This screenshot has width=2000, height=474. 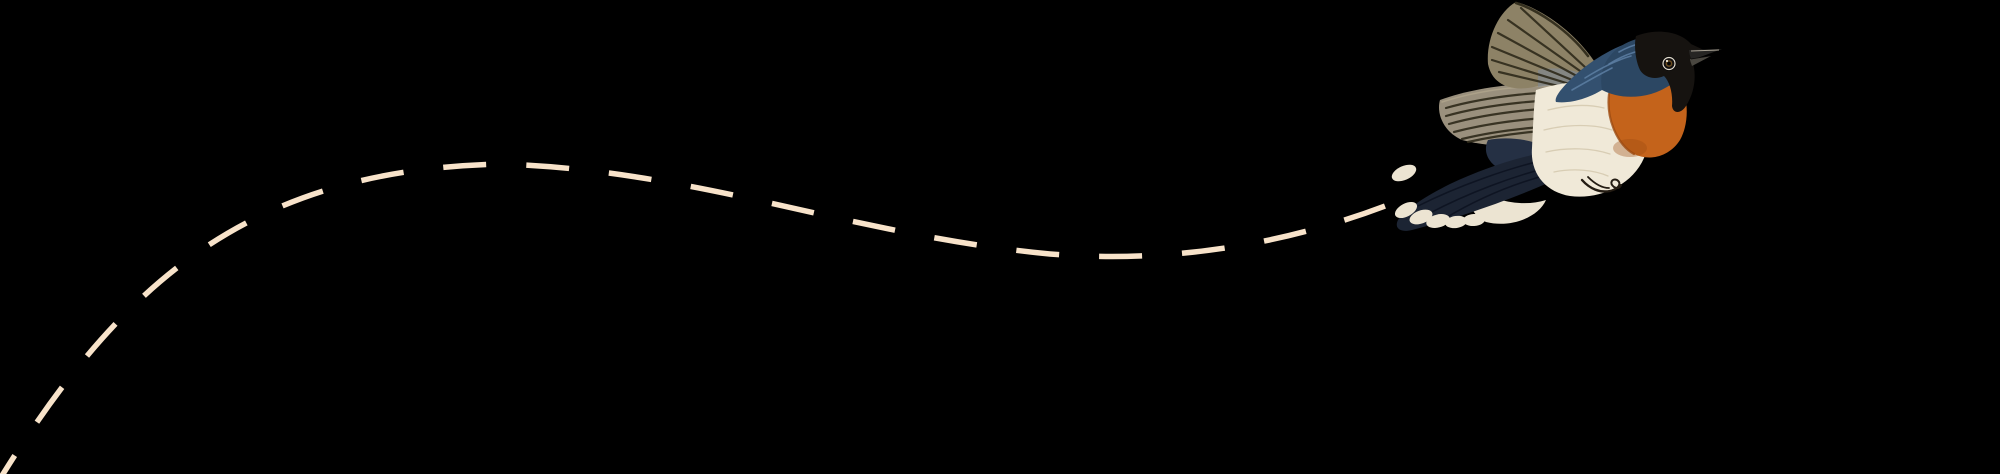 What do you see at coordinates (1670, 72) in the screenshot?
I see `bird-face-mask` at bounding box center [1670, 72].